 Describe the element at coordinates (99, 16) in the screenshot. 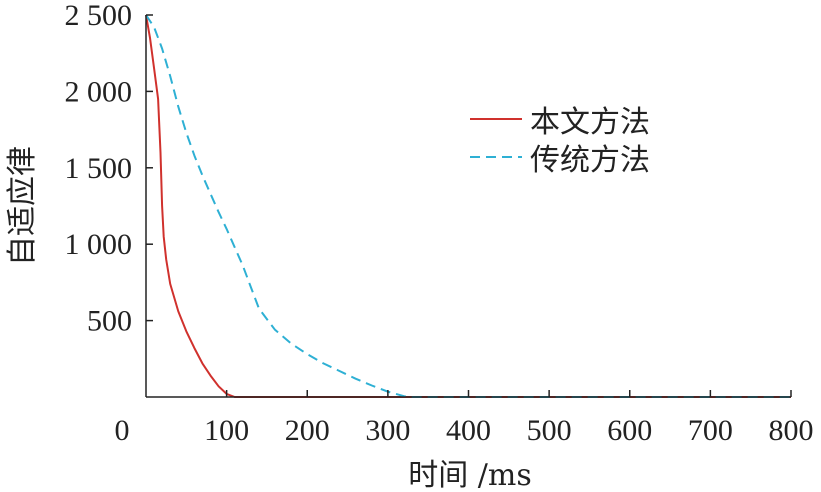

I see `y-tick-label: 2 500` at that location.